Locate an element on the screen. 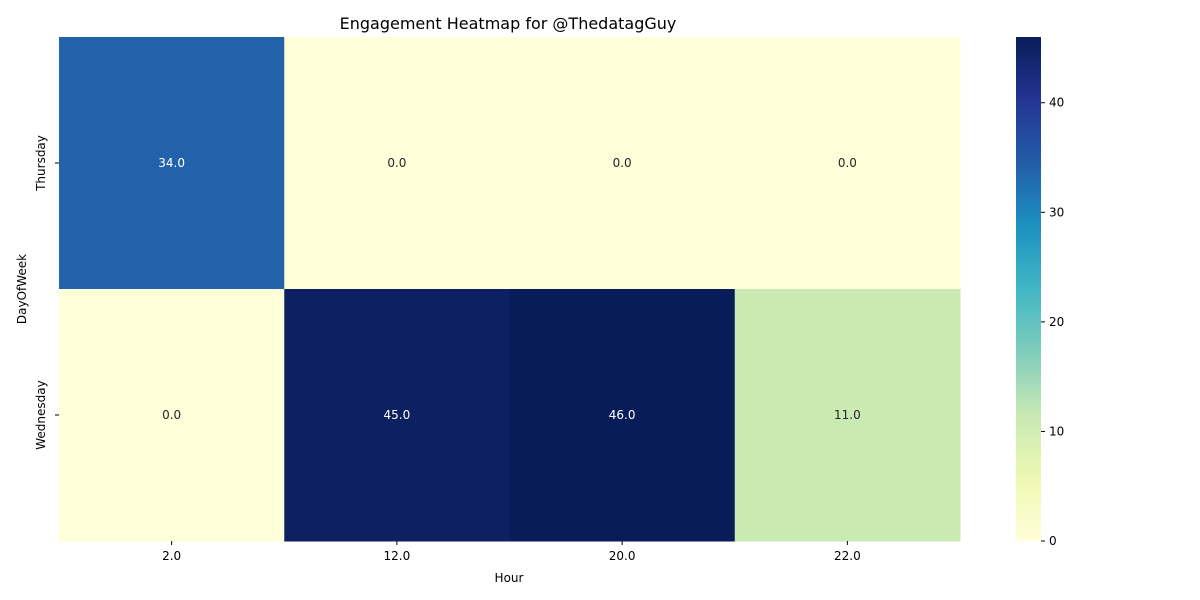 The height and width of the screenshot is (600, 1200). y-axis-label: DayOfWeek is located at coordinates (22, 289).